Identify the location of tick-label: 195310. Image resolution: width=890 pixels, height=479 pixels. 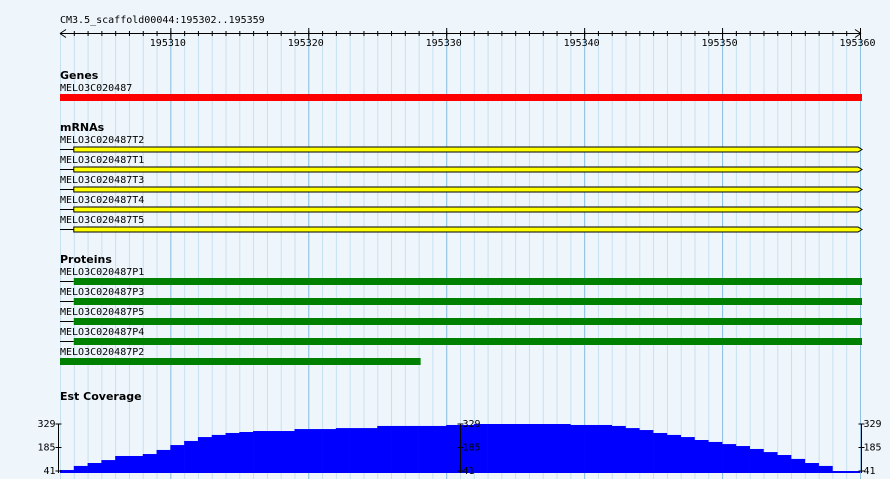
(168, 43).